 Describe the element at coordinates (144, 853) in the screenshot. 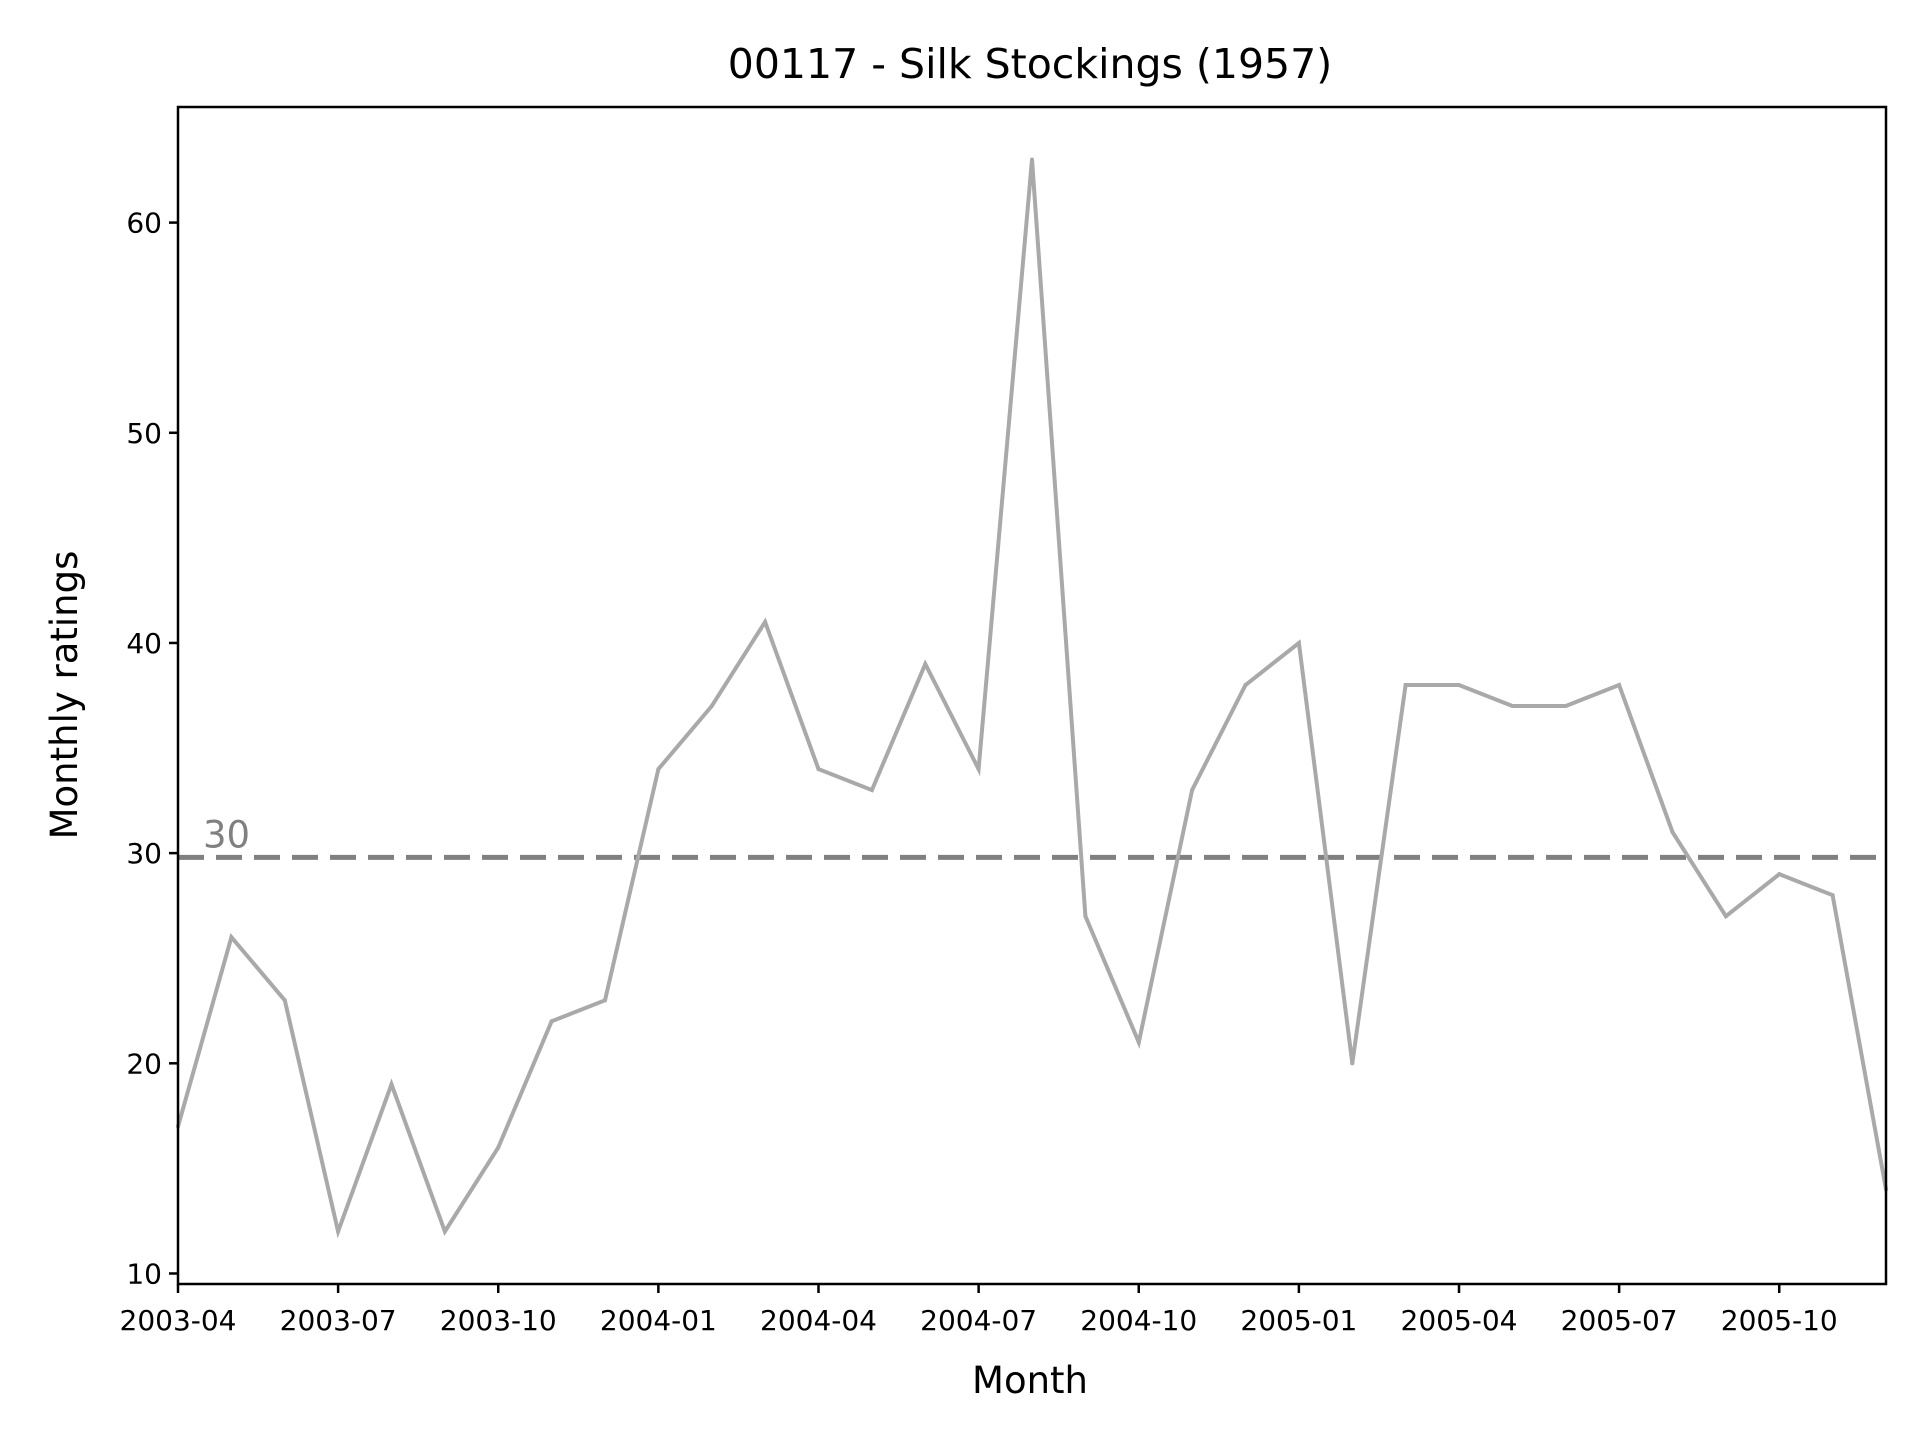

I see `y-tick-label: 30` at that location.